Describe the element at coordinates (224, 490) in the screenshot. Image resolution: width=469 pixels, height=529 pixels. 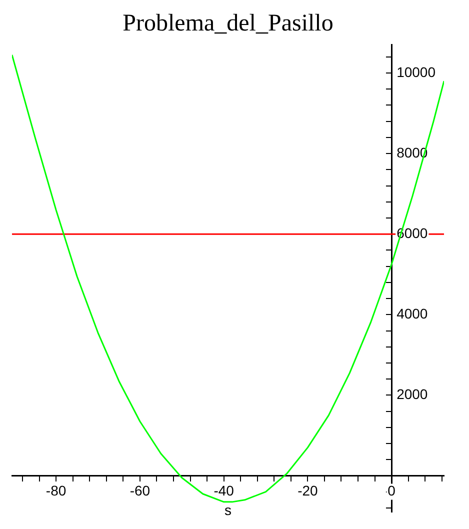
I see `x-tick-label: -40` at that location.